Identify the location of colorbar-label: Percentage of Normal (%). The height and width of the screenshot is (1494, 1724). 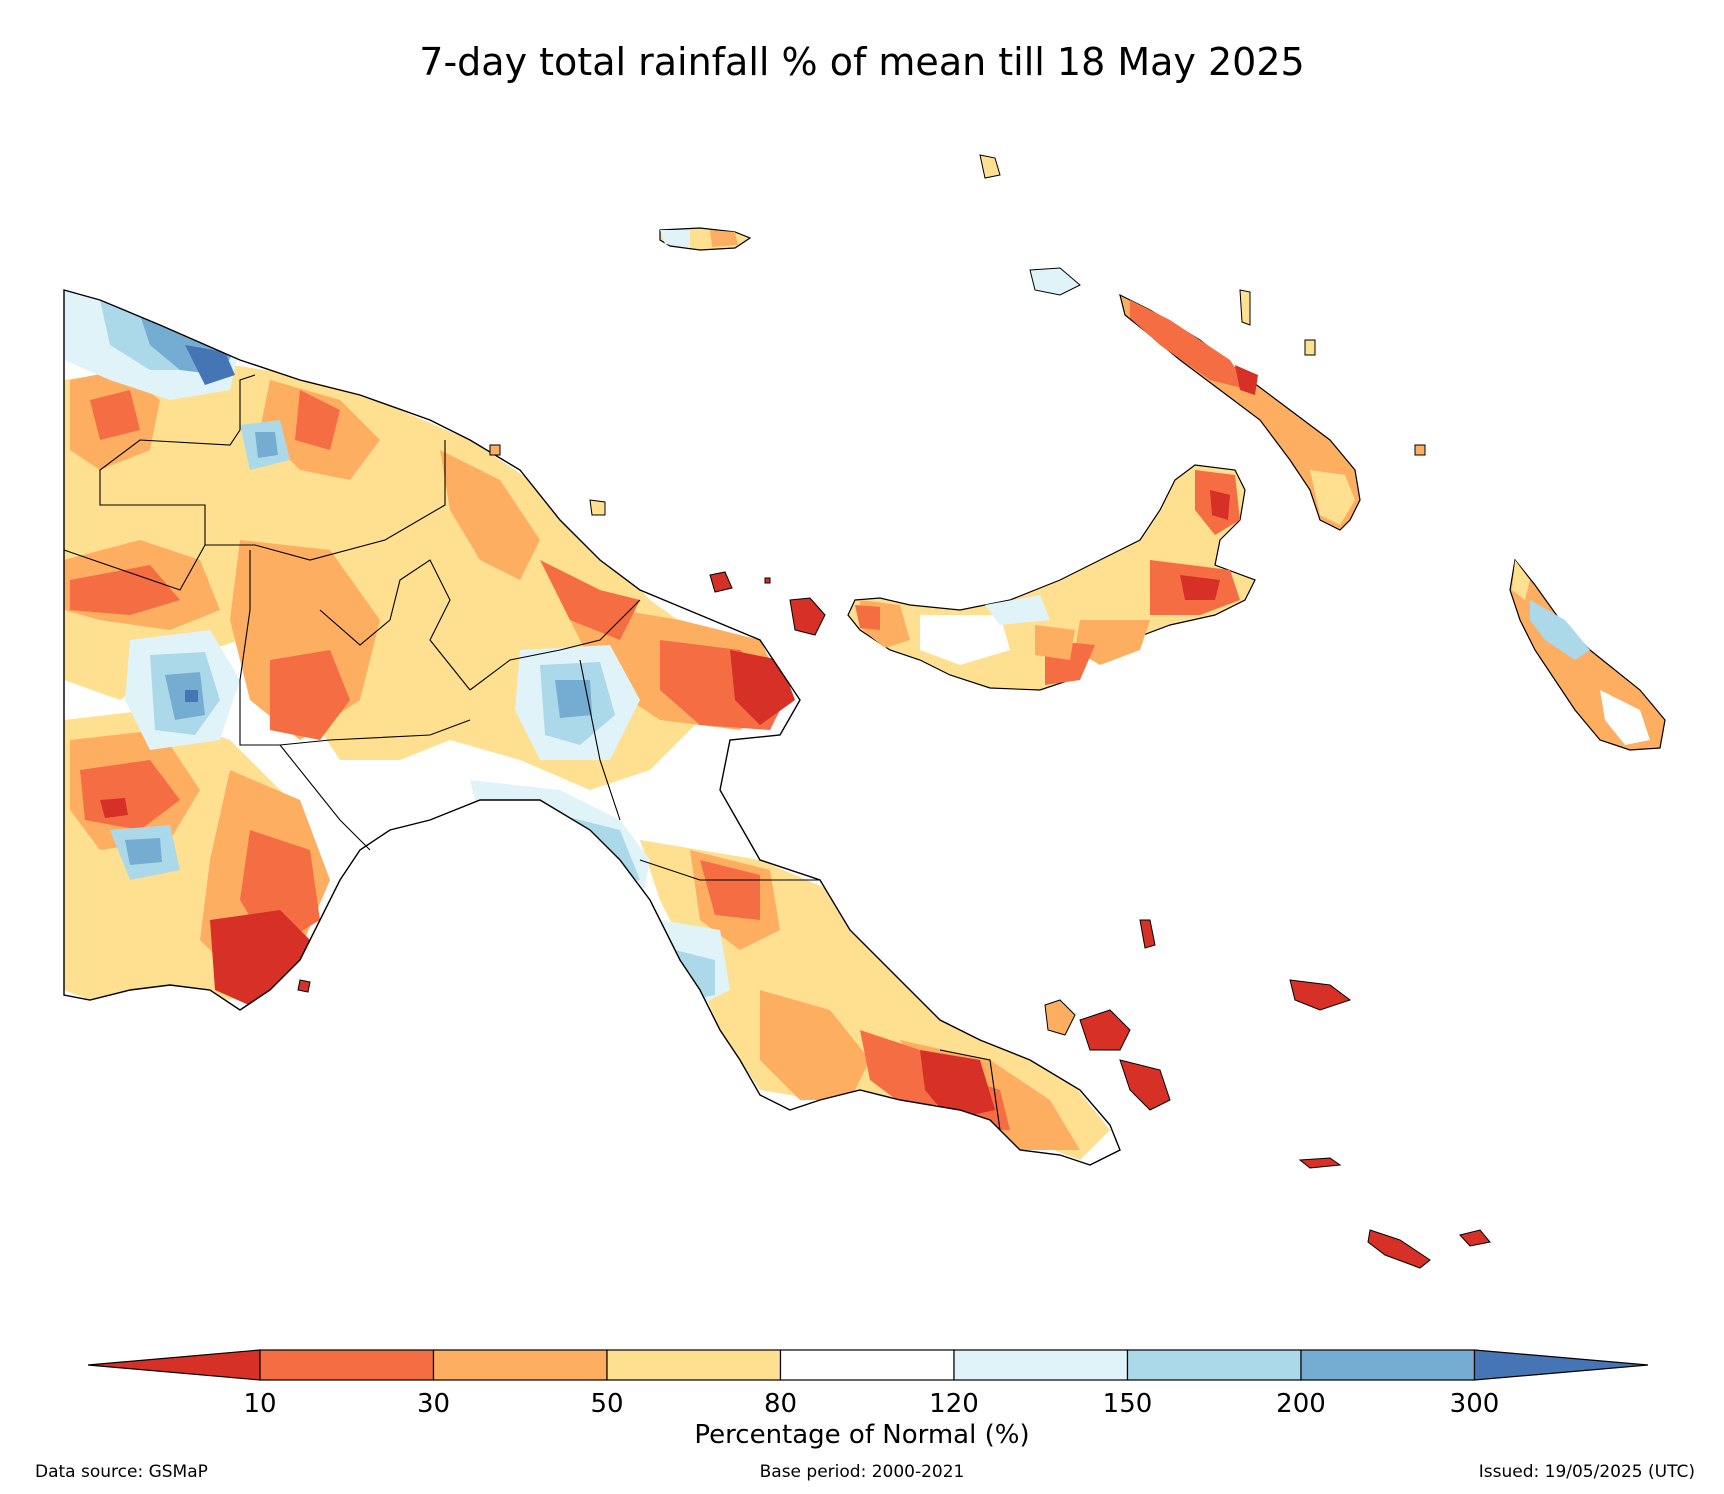
(862, 1435).